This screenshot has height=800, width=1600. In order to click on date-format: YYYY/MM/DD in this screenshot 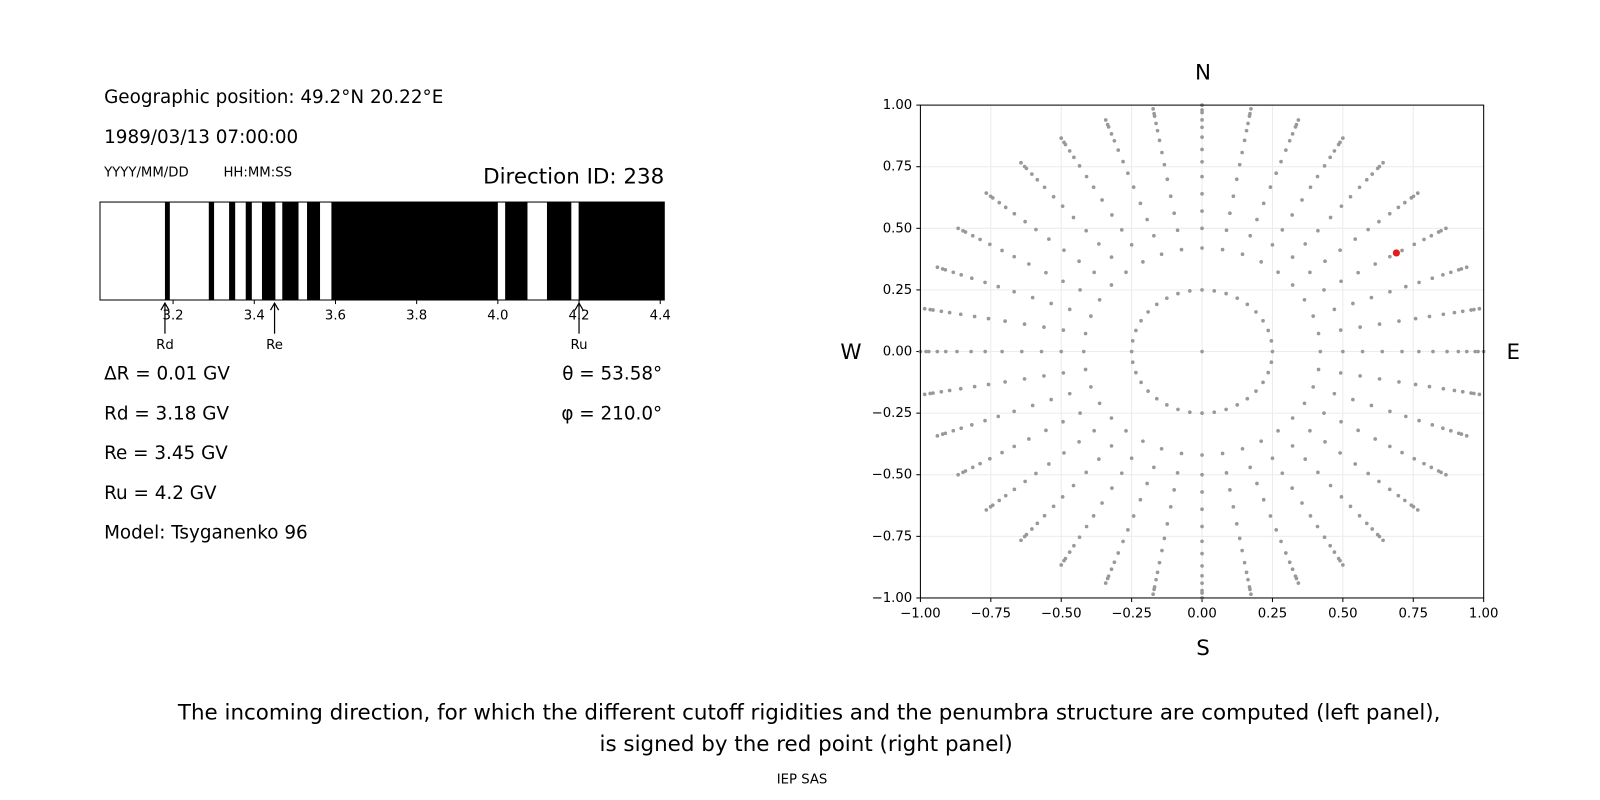, I will do `click(146, 172)`.